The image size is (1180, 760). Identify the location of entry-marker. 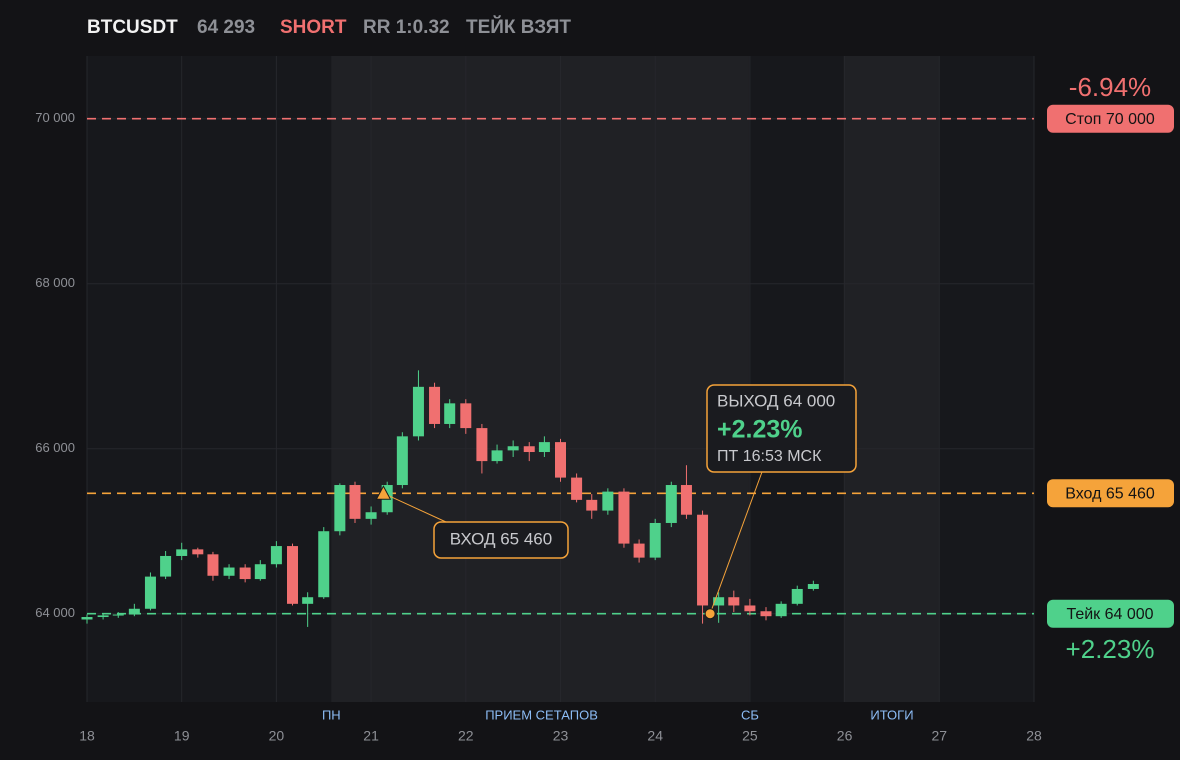
(383, 492).